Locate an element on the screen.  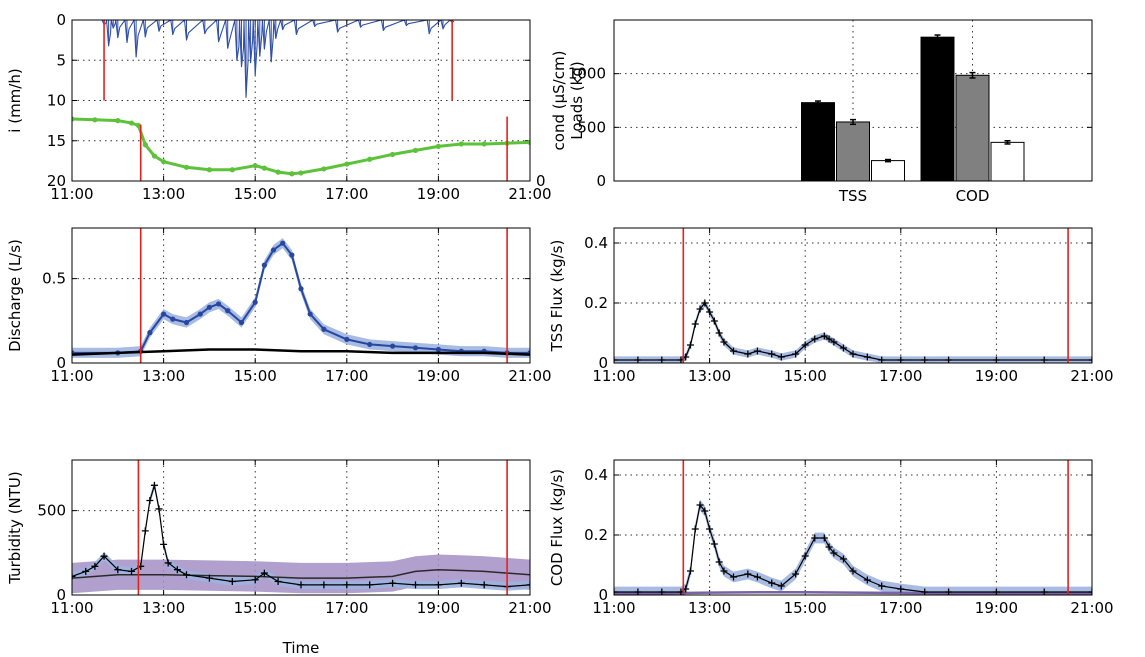
cod-flux-uncertainty-band is located at coordinates (853, 547).